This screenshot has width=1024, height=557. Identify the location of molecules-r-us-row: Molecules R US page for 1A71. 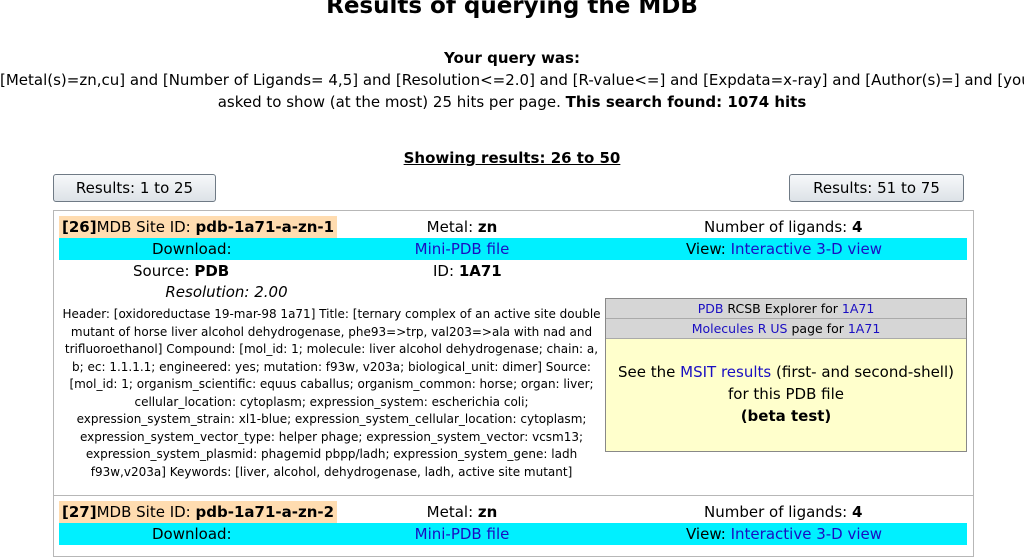
(786, 329).